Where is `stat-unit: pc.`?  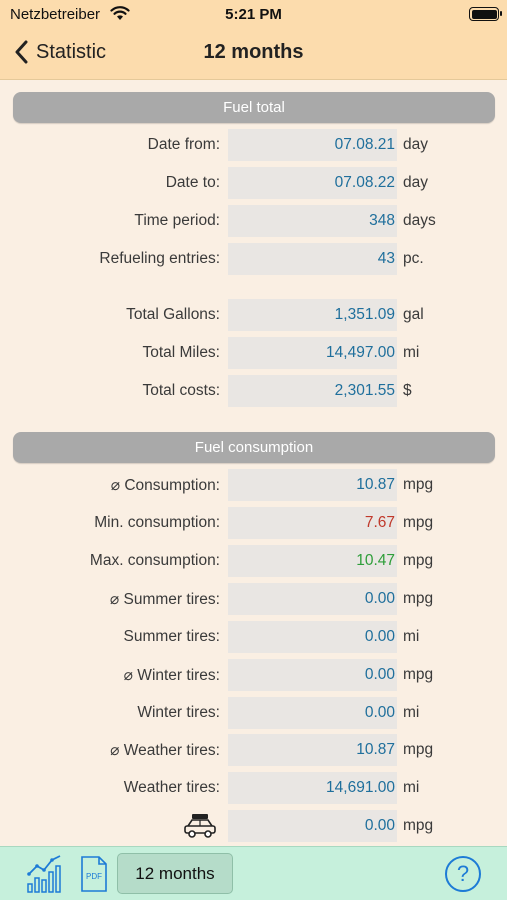
stat-unit: pc. is located at coordinates (413, 258).